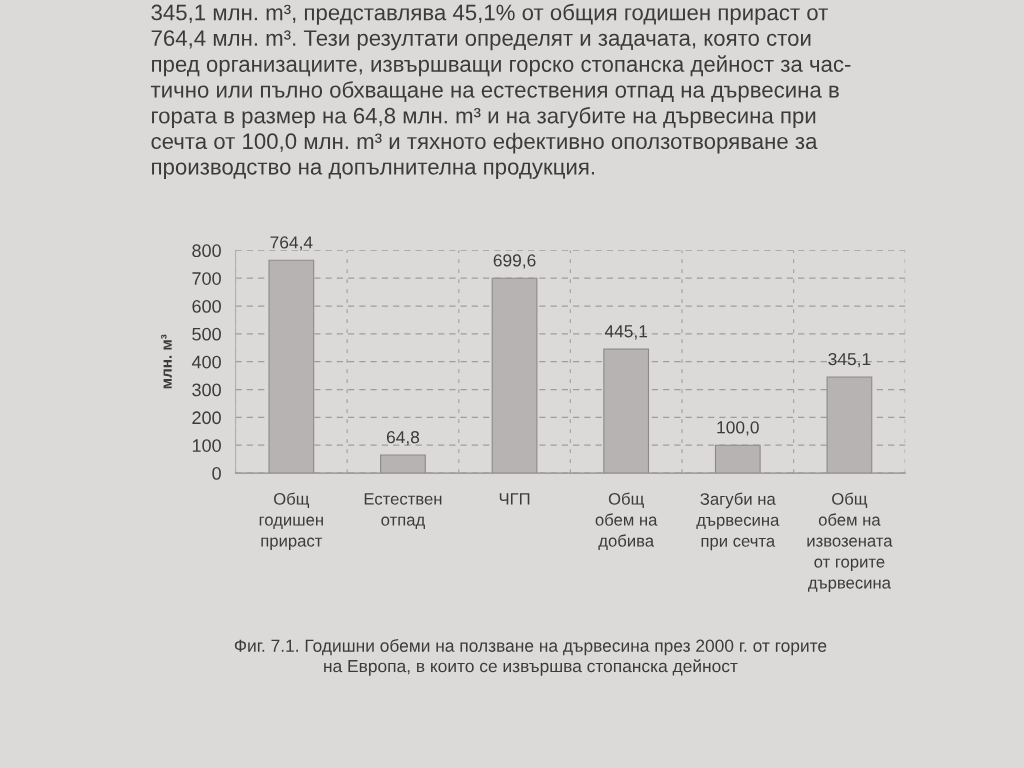  Describe the element at coordinates (403, 511) in the screenshot. I see `x-tick-label: Естествен отпад` at that location.